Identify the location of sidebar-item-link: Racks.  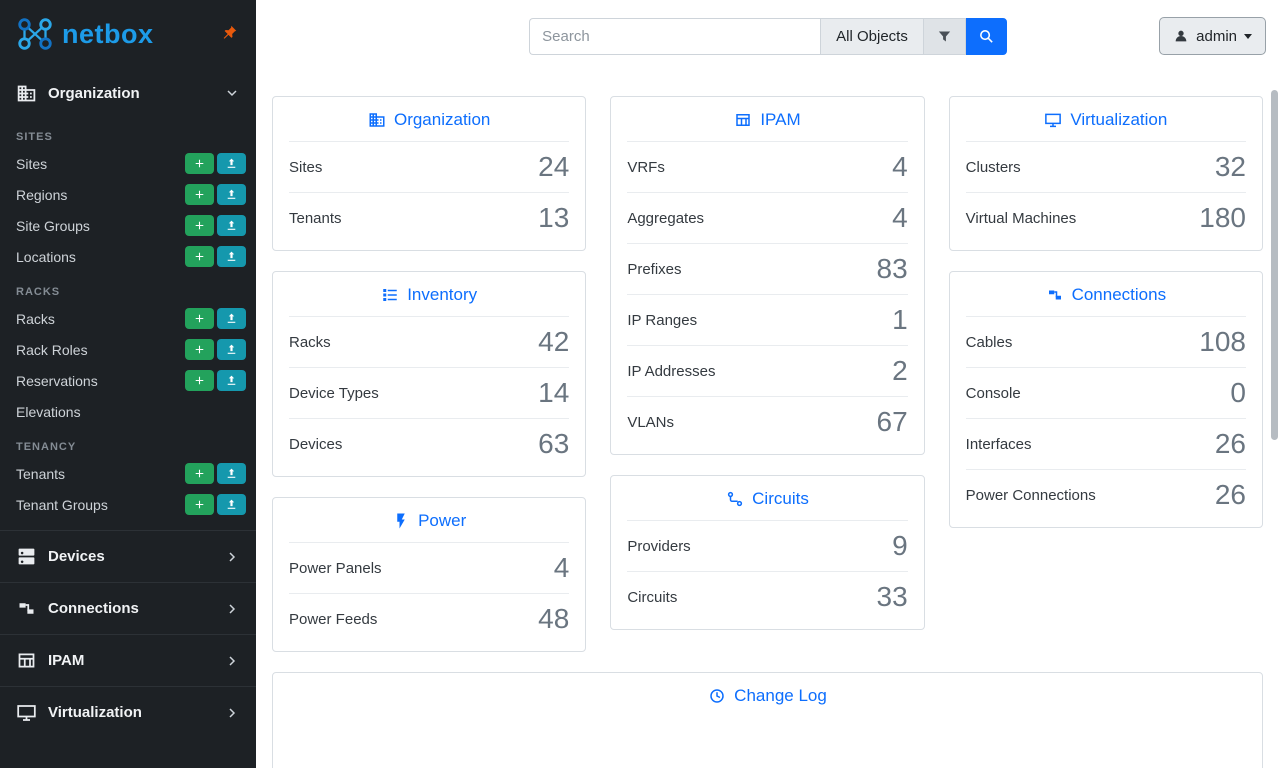
(35, 318).